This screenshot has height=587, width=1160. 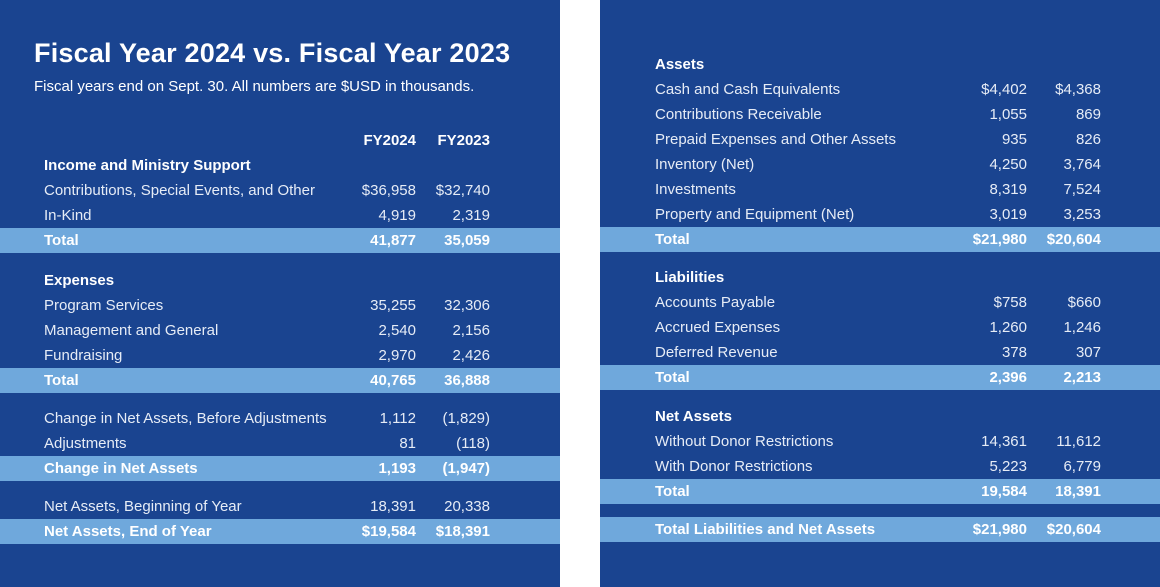 What do you see at coordinates (79, 280) in the screenshot?
I see `section-heading-label: Expenses` at bounding box center [79, 280].